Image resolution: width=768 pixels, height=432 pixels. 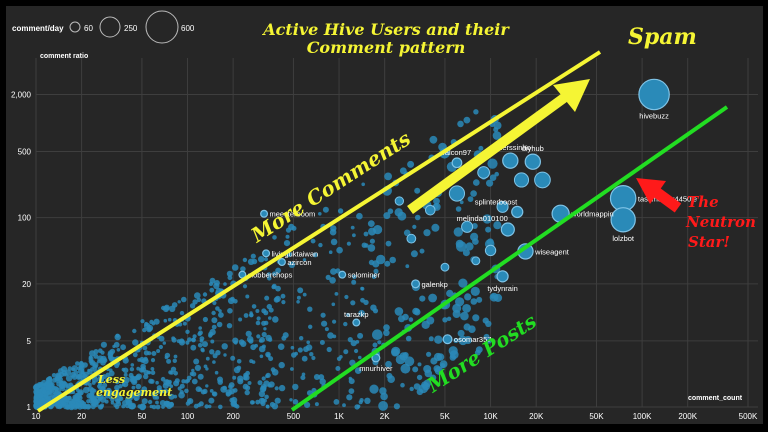 I want to click on point-label-wiseagent: wiseagent, so click(x=552, y=251).